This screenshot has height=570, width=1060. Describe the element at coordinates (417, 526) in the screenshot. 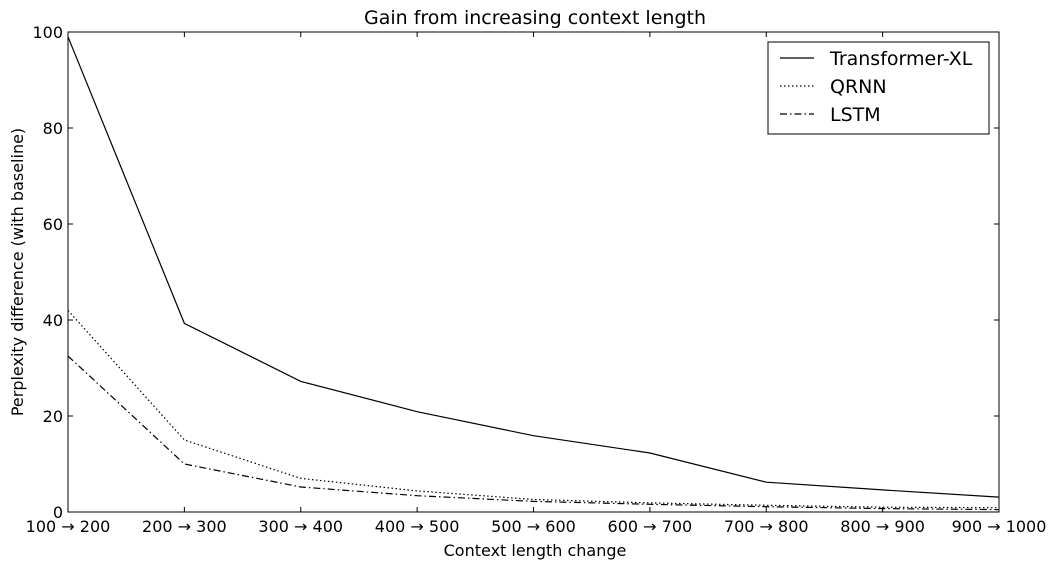

I see `x-tick-label: 400 → 500` at that location.